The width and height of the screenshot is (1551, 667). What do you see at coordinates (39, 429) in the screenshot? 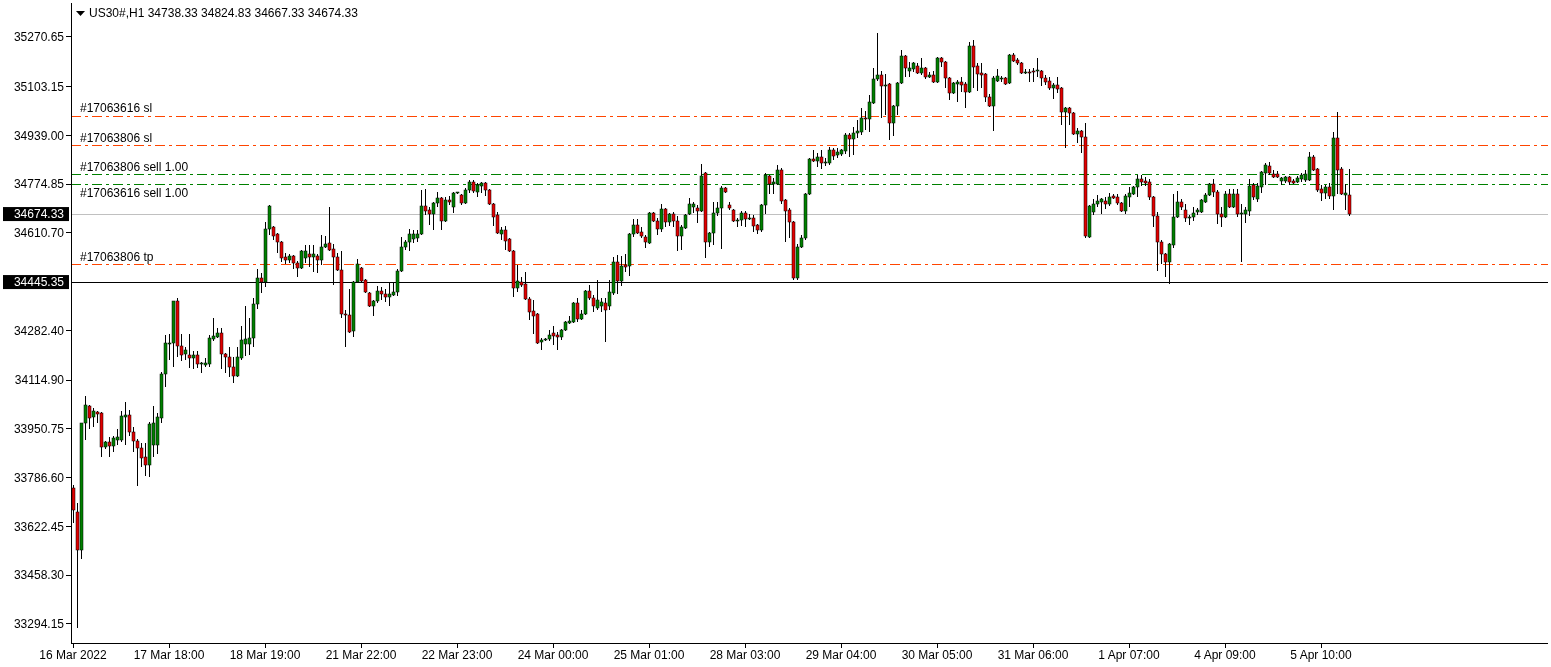
I see `y-tick-label: 33950.75` at bounding box center [39, 429].